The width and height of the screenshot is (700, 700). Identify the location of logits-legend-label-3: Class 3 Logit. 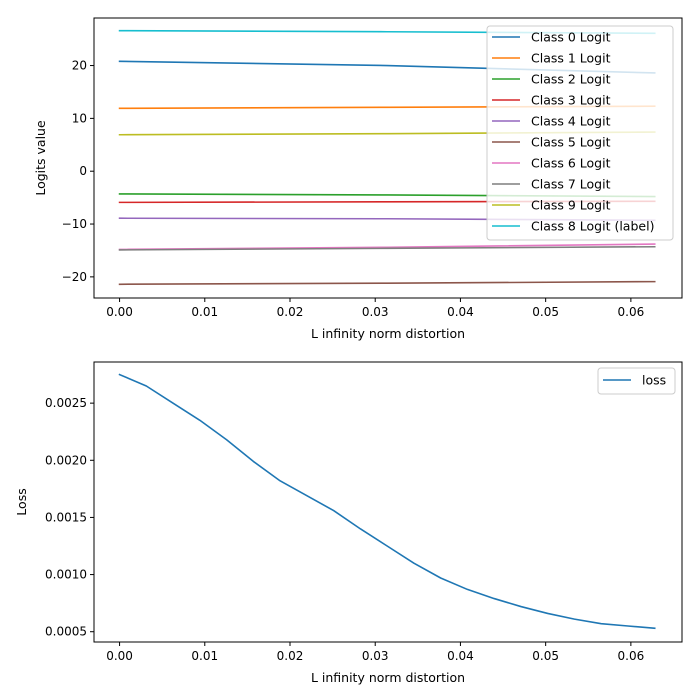
(571, 100).